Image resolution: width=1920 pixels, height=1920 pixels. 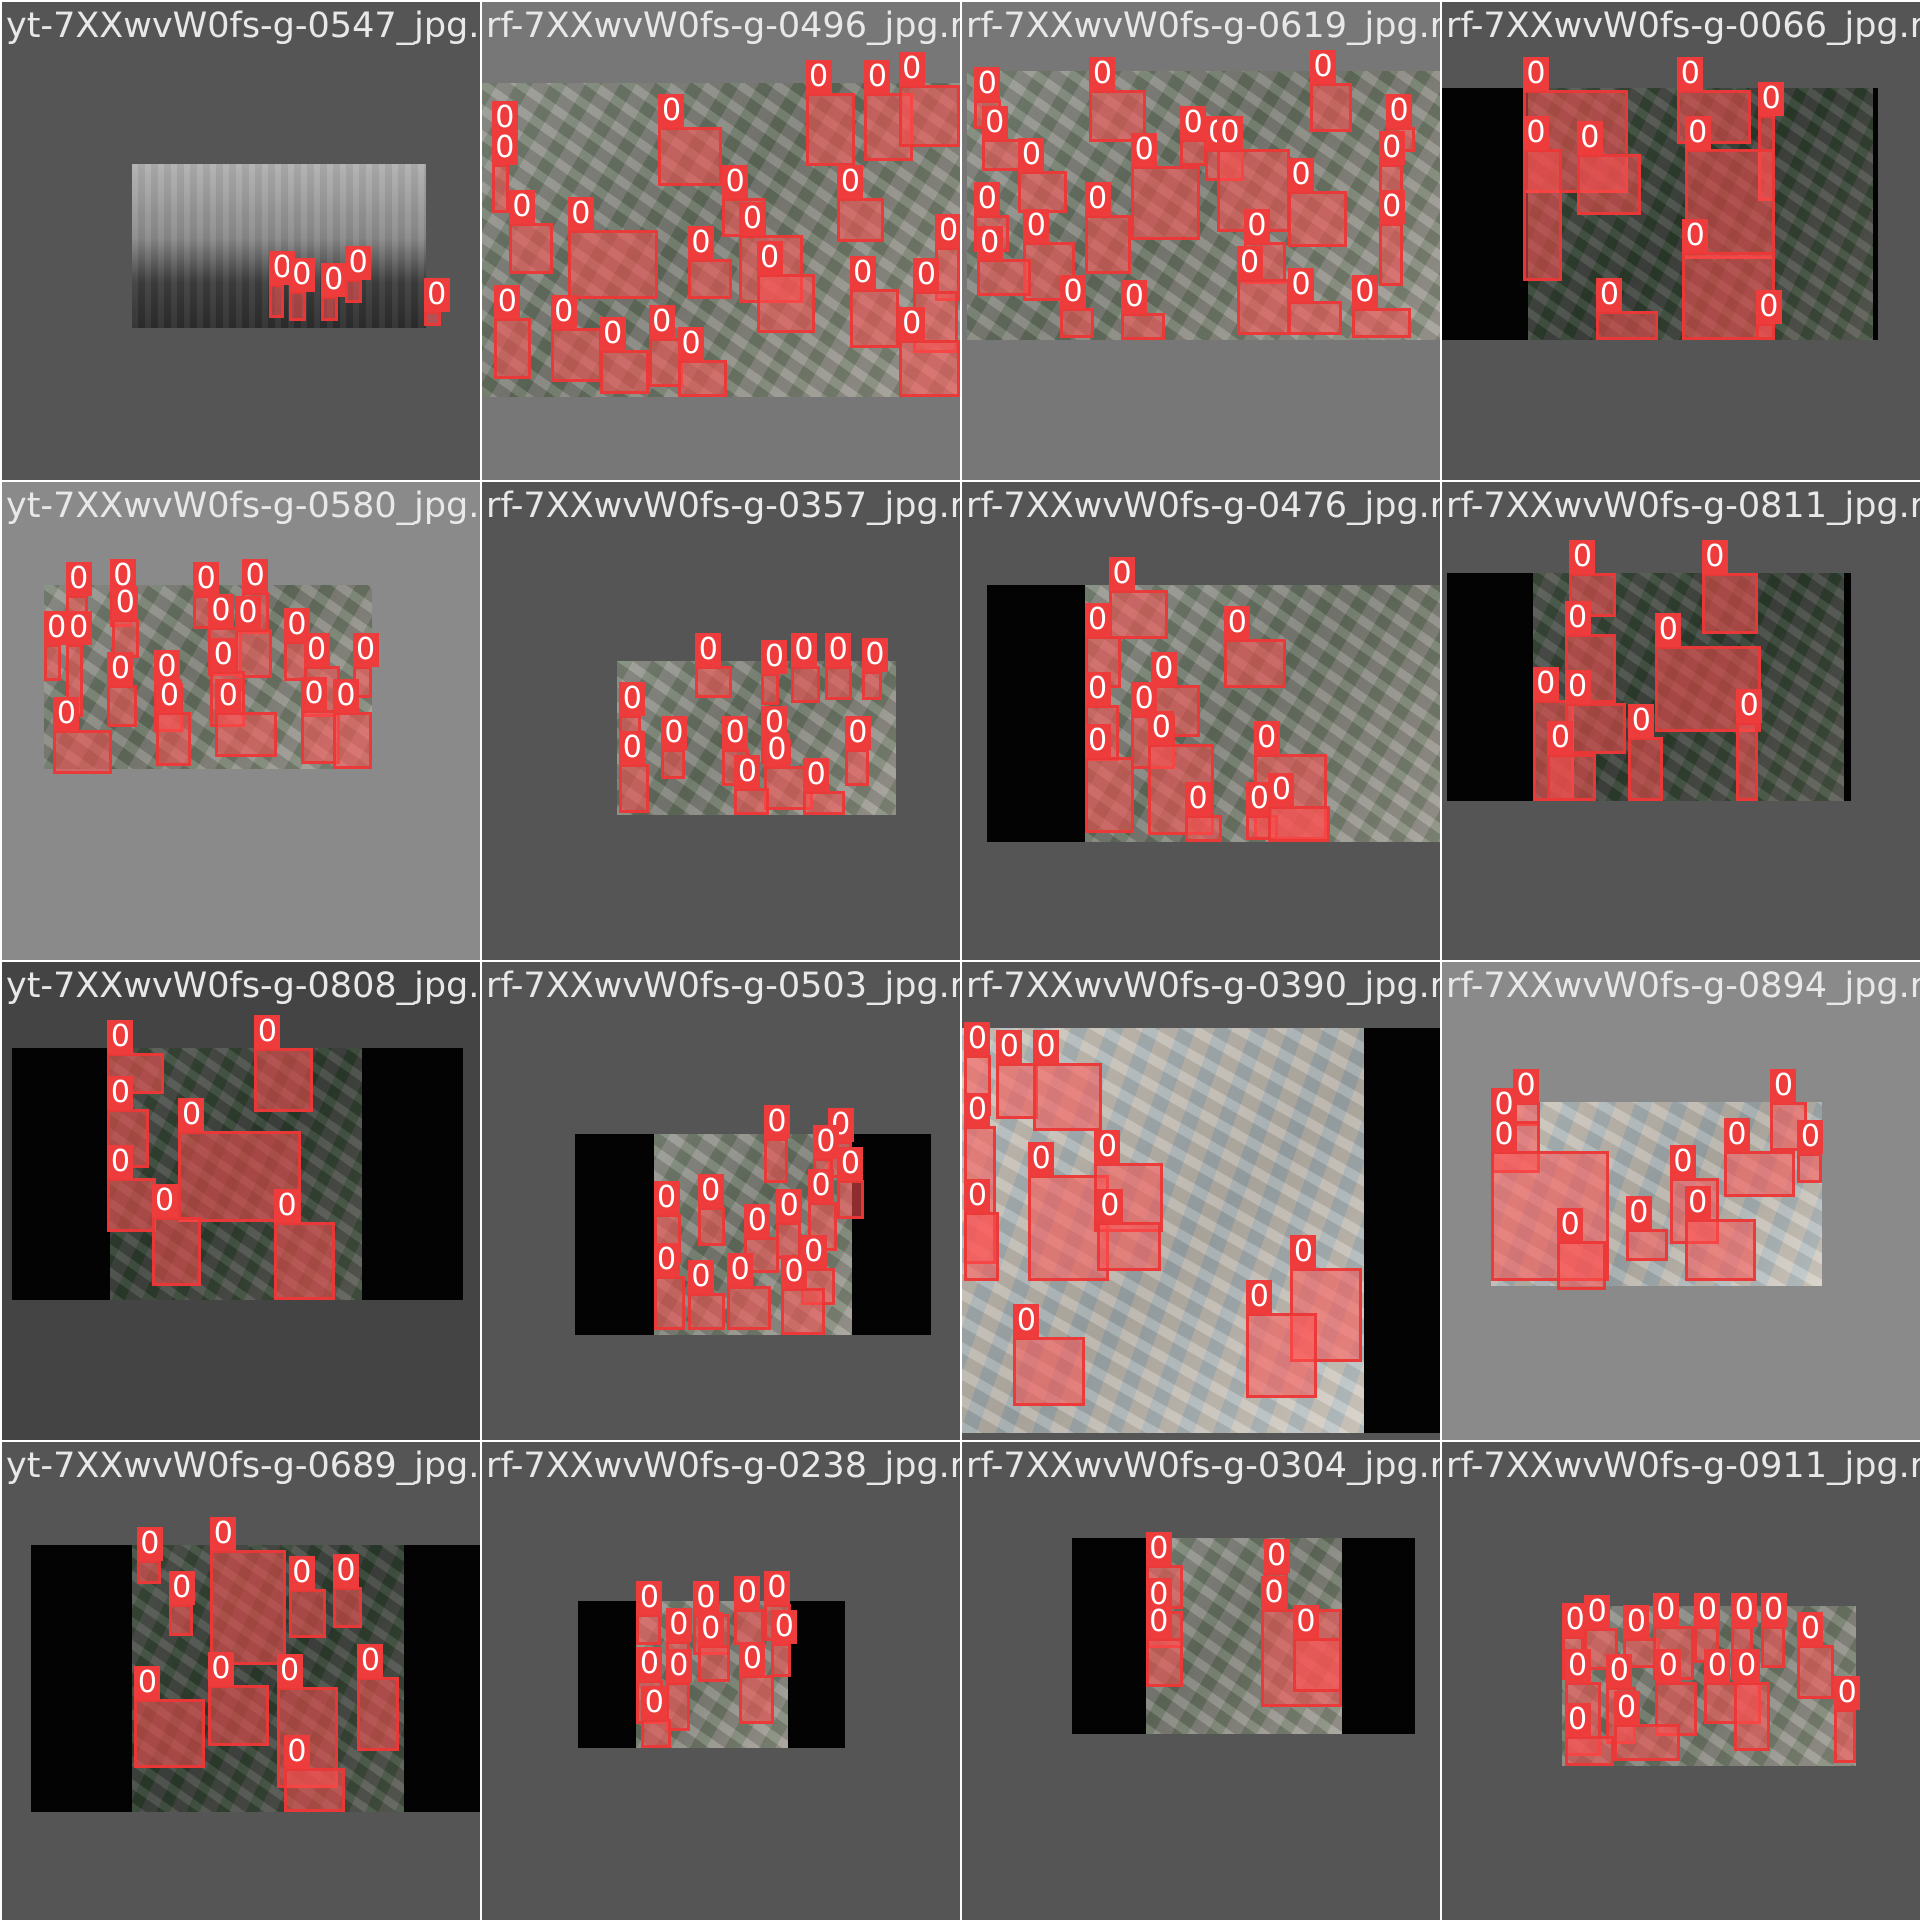 I want to click on tile-filename: rf-7XXwvW0fs-g-0811_jpg.rf, so click(x=1683, y=506).